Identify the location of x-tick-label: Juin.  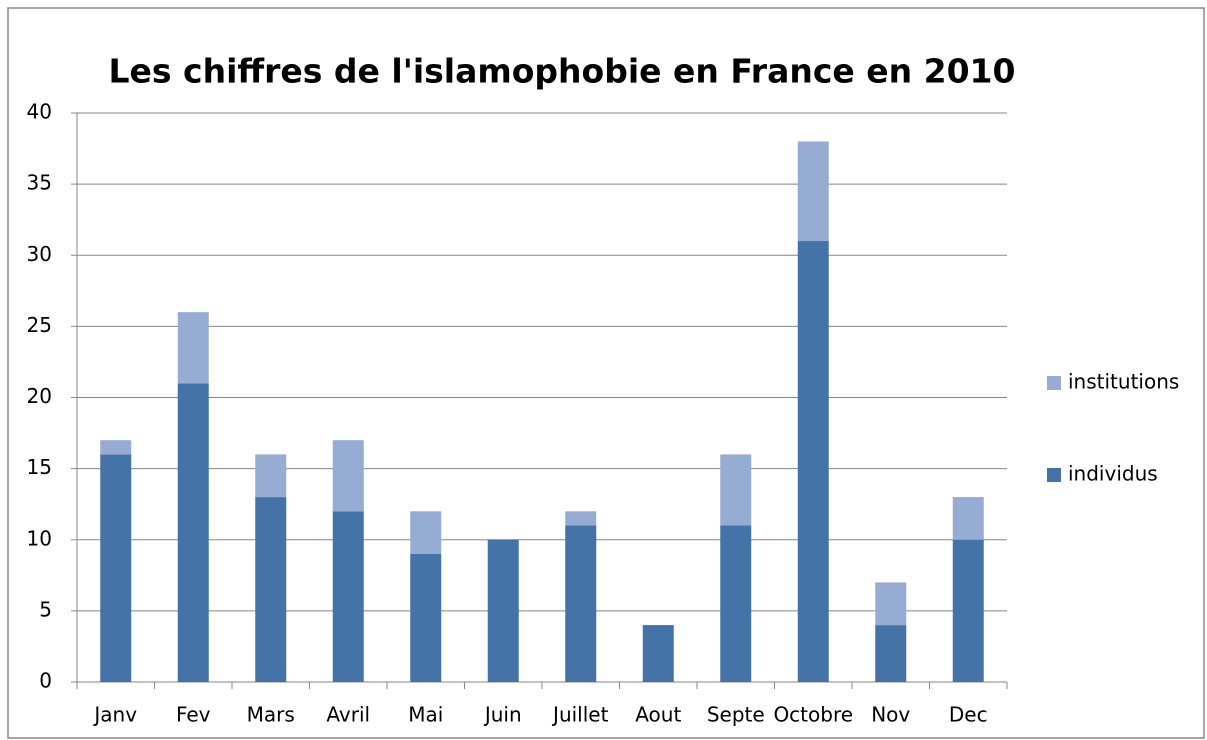
(502, 715).